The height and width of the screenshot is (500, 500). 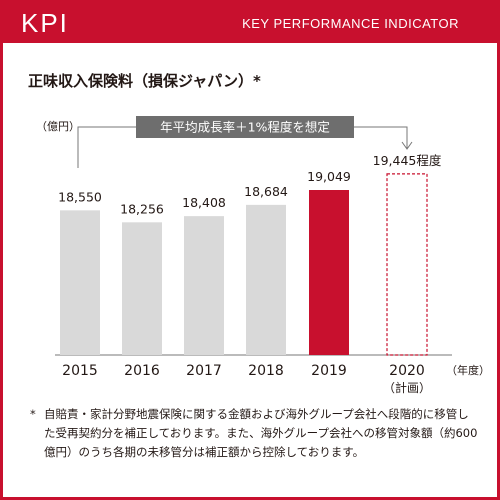 I want to click on data-label-2019: 19,049, so click(x=329, y=176).